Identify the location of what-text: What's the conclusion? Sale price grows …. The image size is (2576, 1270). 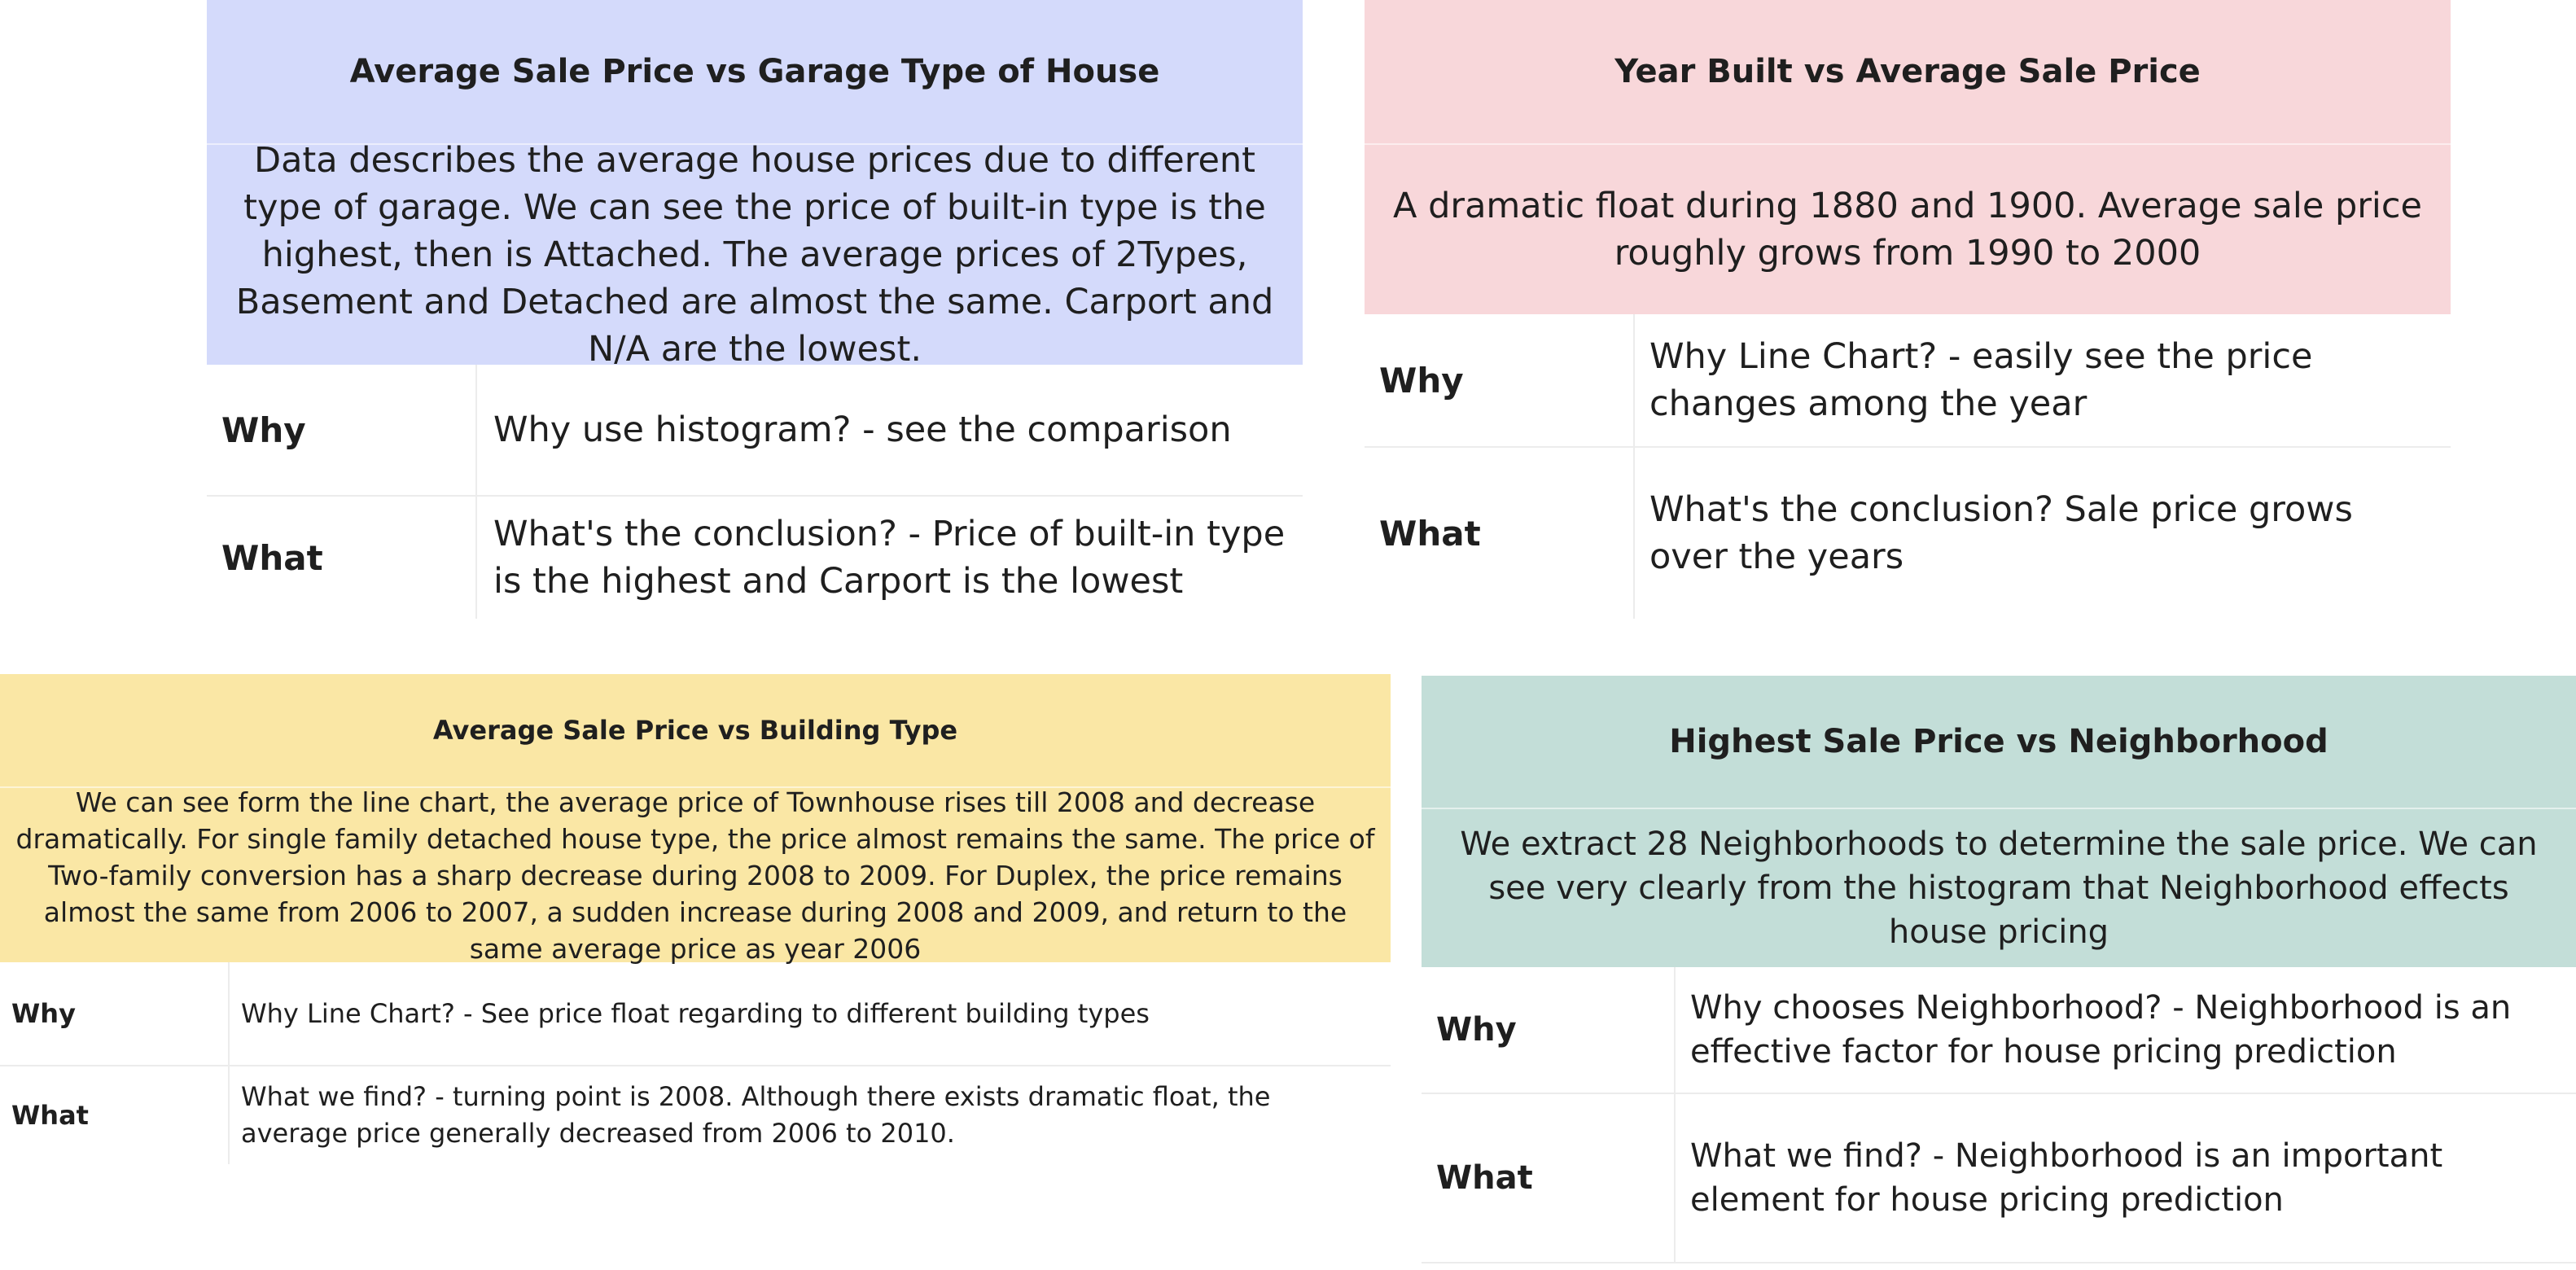
(2001, 533).